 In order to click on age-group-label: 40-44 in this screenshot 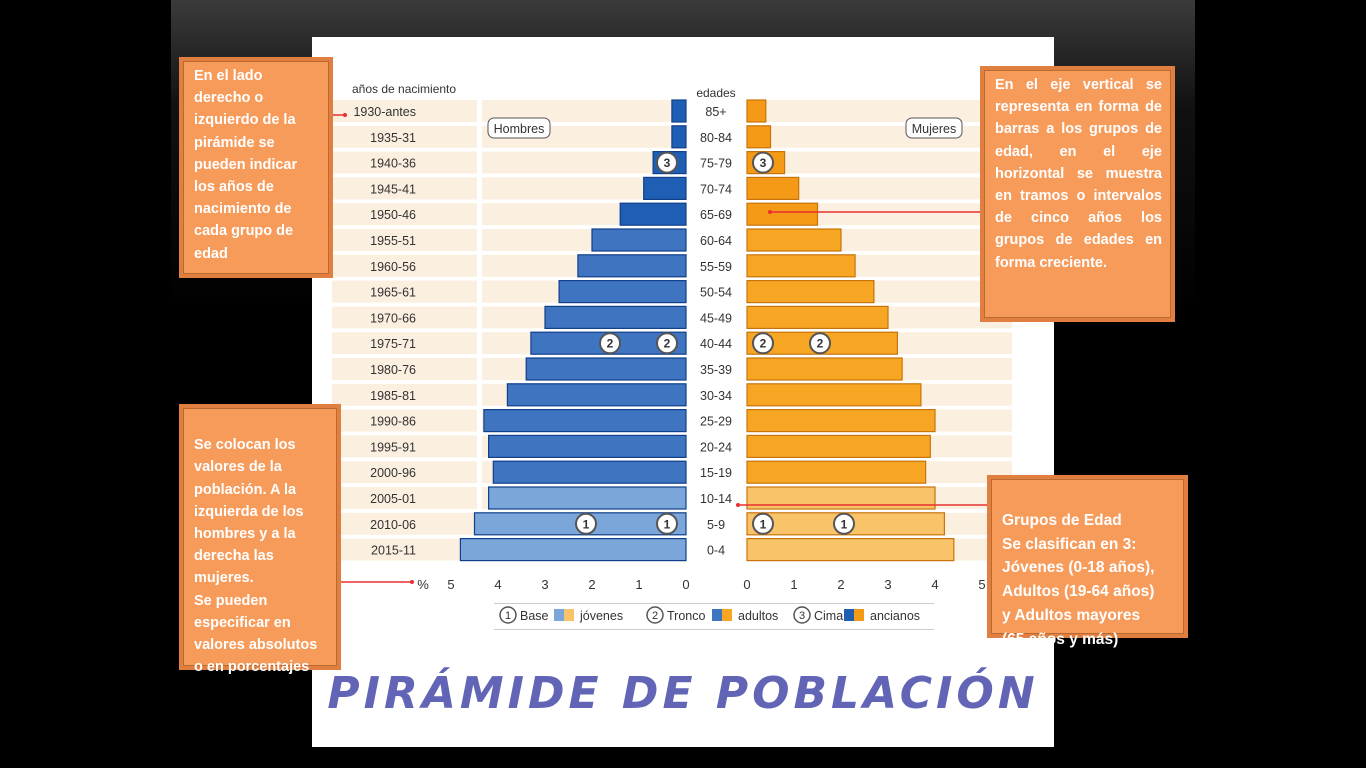, I will do `click(716, 344)`.